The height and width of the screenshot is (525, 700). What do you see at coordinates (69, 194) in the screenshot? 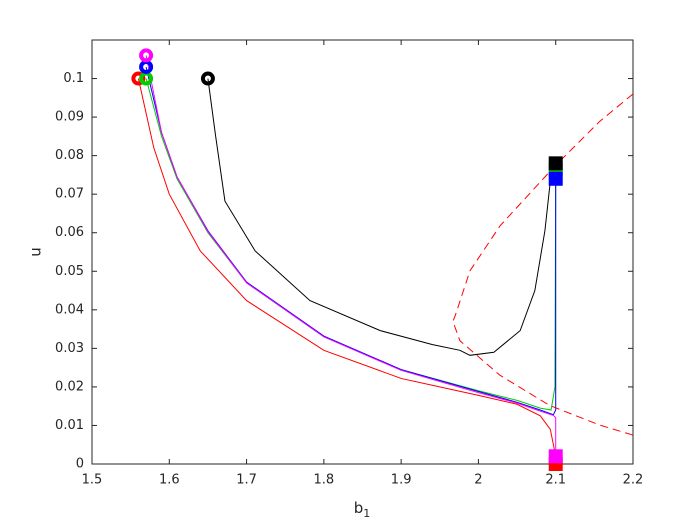
I see `y-tick-label: 0.07` at bounding box center [69, 194].